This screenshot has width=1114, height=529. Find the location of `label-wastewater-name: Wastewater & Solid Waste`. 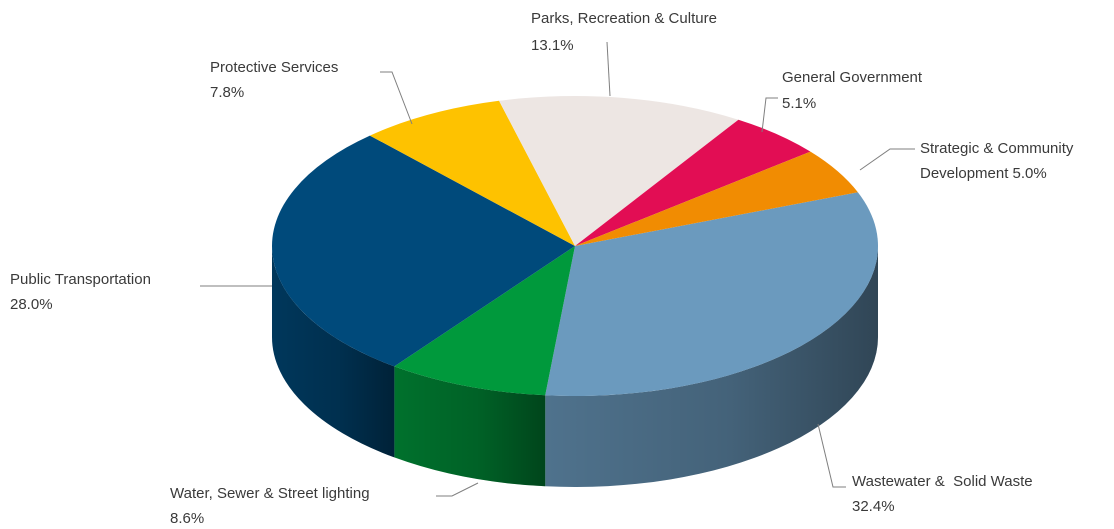

label-wastewater-name: Wastewater & Solid Waste is located at coordinates (942, 481).